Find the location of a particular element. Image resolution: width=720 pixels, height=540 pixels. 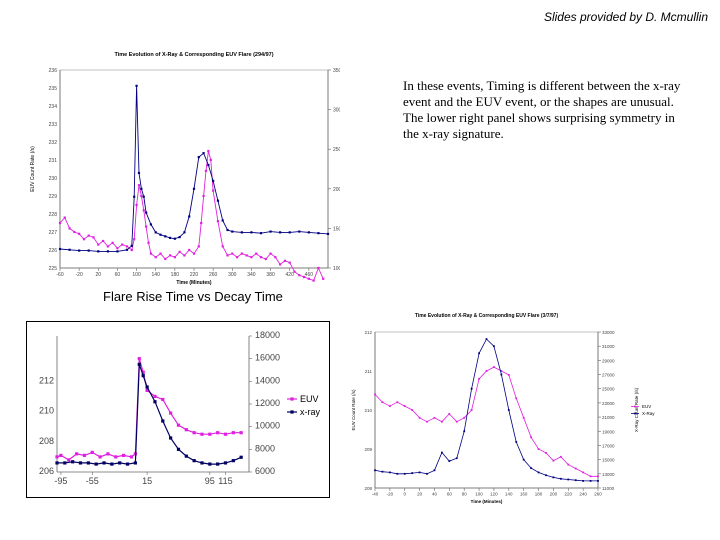

legend-label: EUV is located at coordinates (646, 406).